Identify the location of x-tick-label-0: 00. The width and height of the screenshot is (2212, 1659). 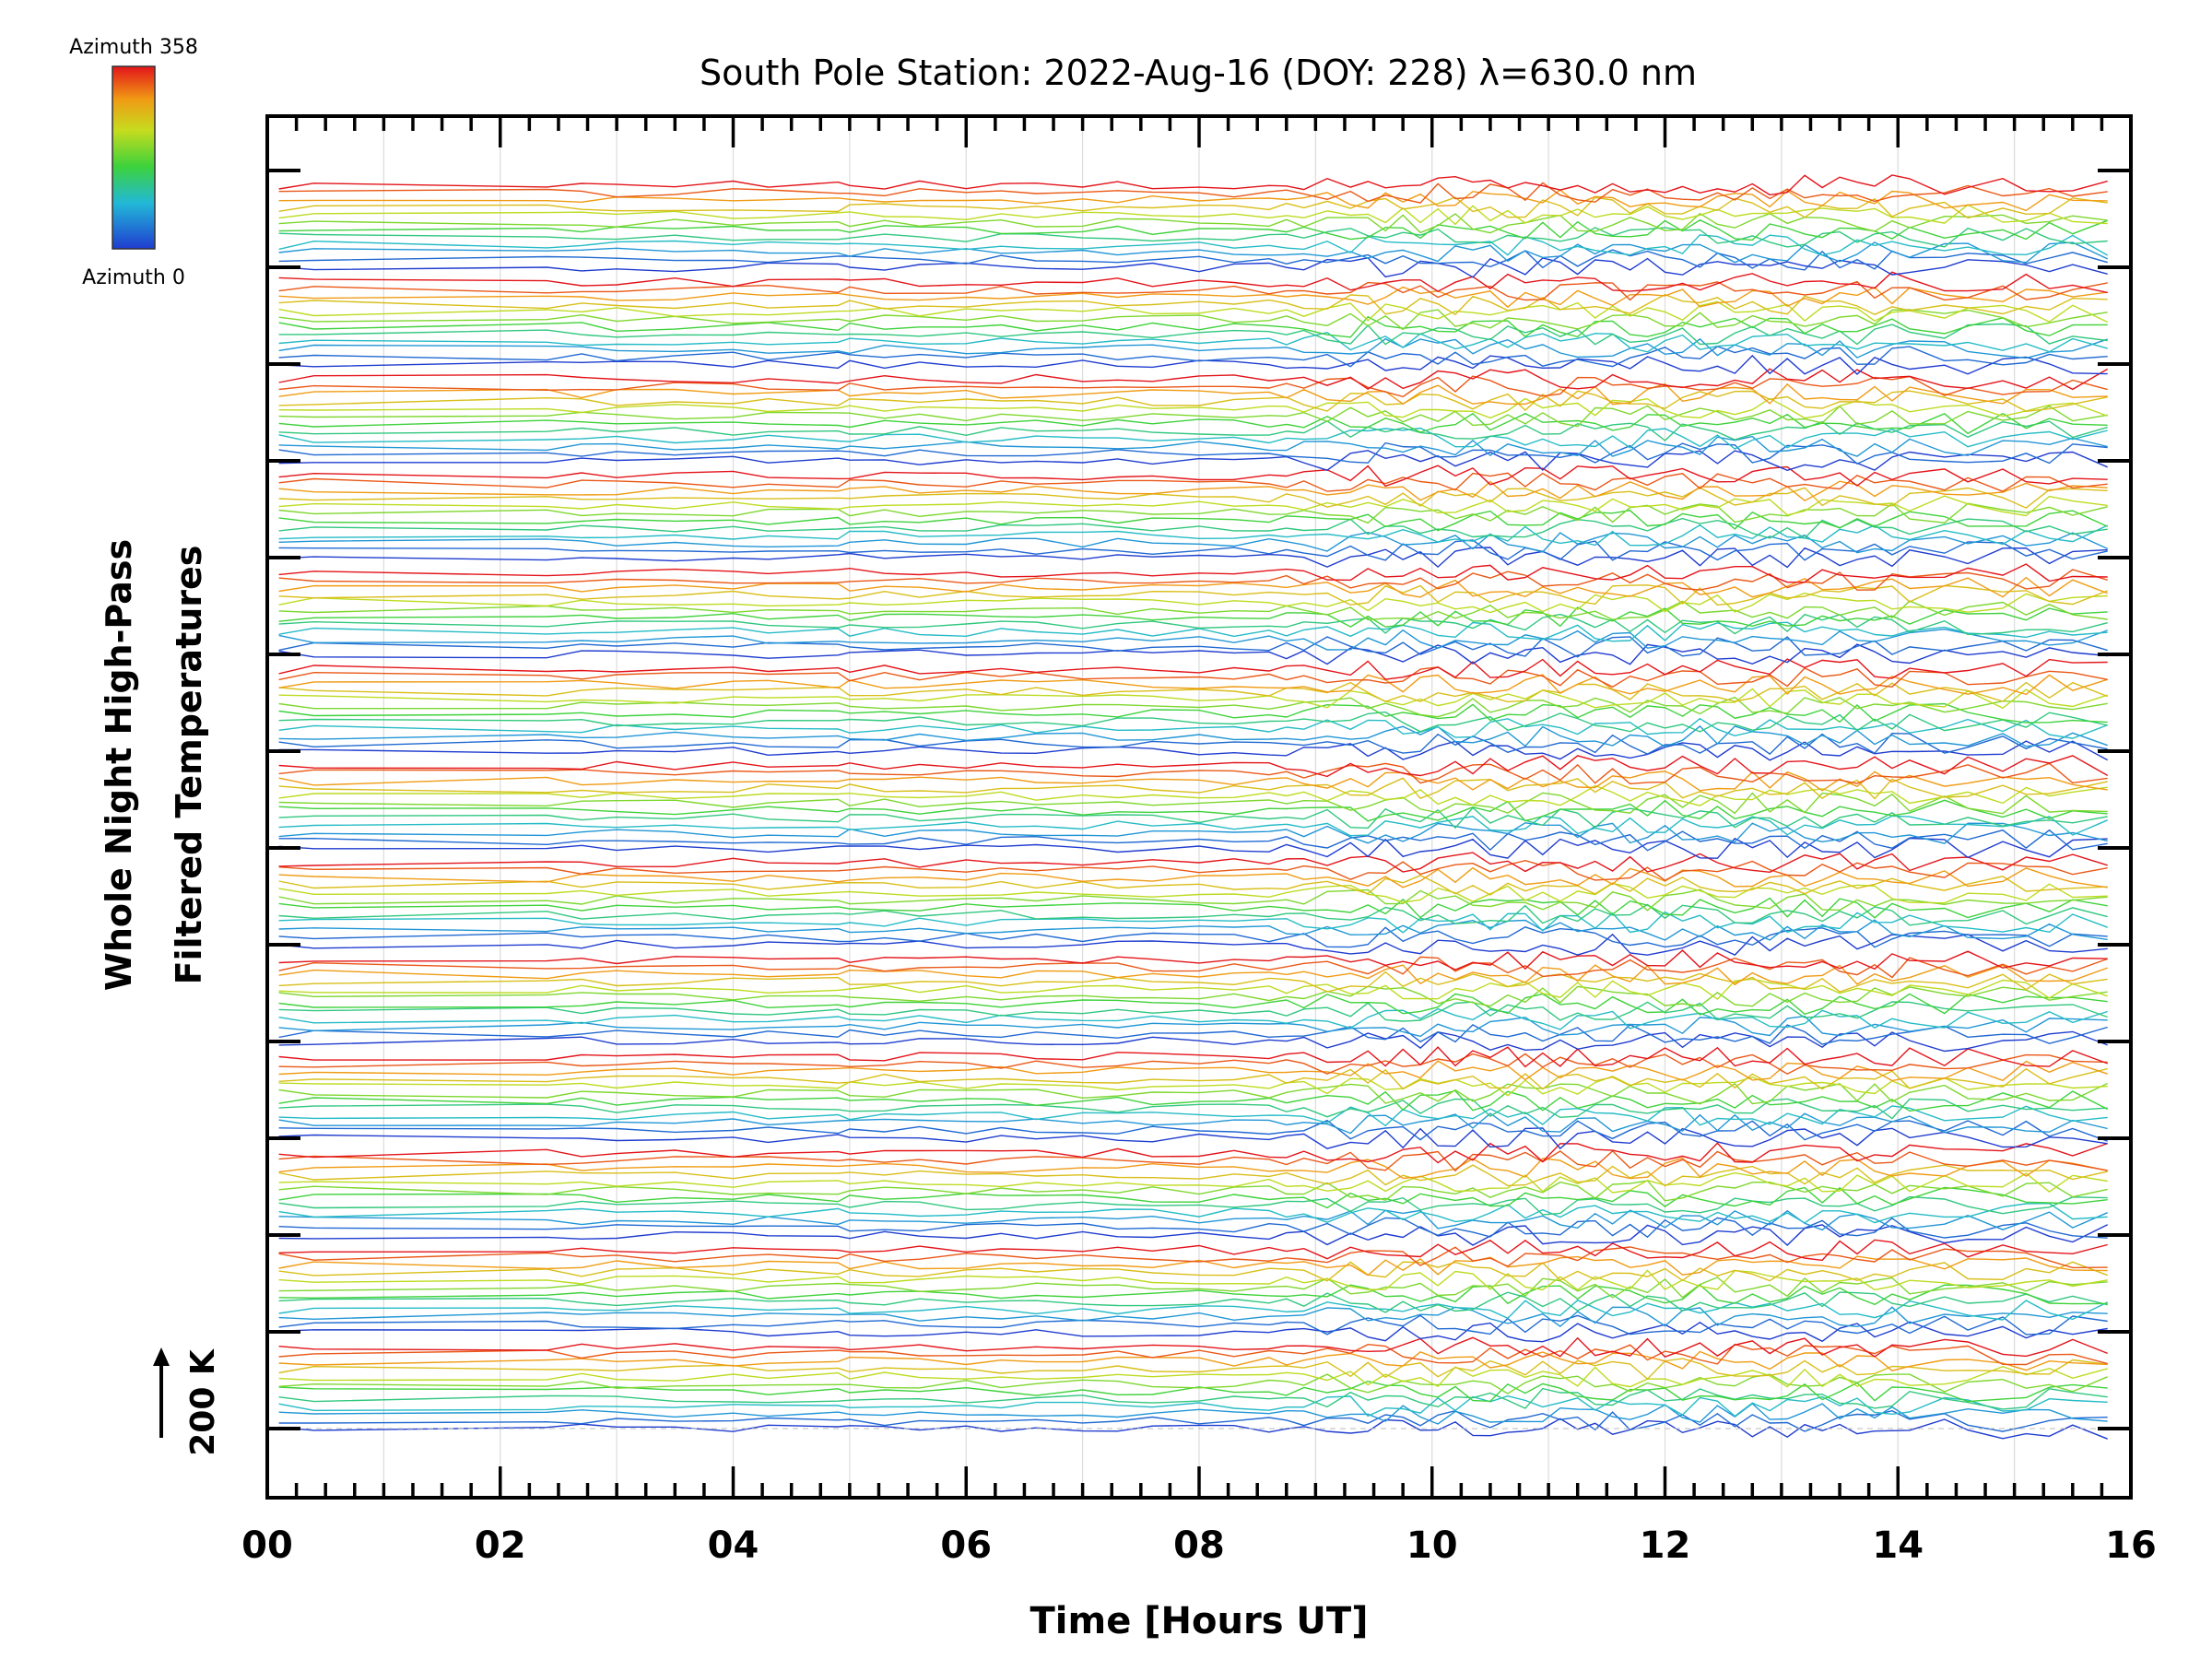
(267, 1545).